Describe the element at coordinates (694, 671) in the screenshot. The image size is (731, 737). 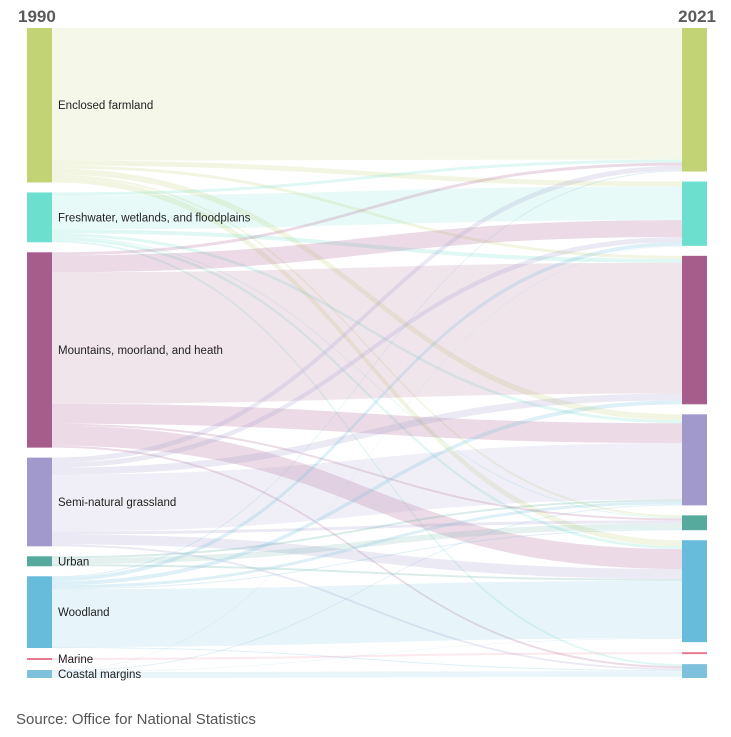
I see `node-2021-coastal` at that location.